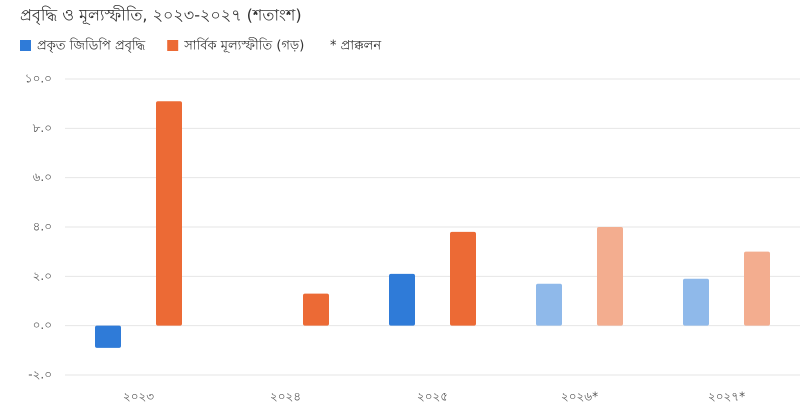 The width and height of the screenshot is (800, 420). What do you see at coordinates (40, 375) in the screenshot?
I see `y-tick-label: -২.০` at bounding box center [40, 375].